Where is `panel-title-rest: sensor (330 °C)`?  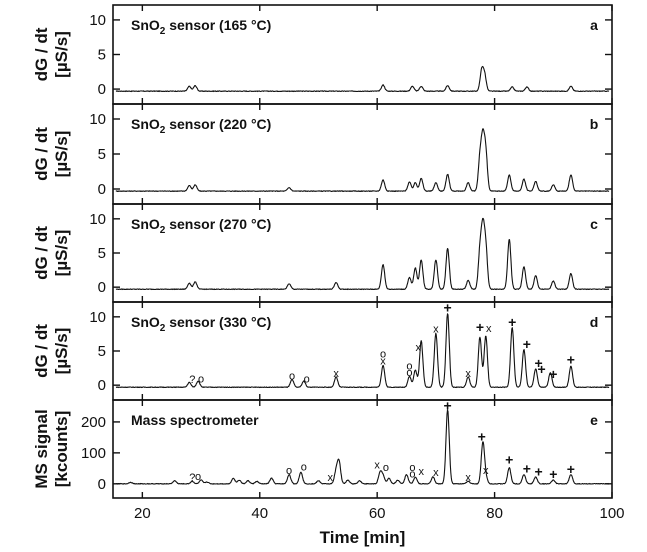
panel-title-rest: sensor (330 °C) is located at coordinates (218, 322).